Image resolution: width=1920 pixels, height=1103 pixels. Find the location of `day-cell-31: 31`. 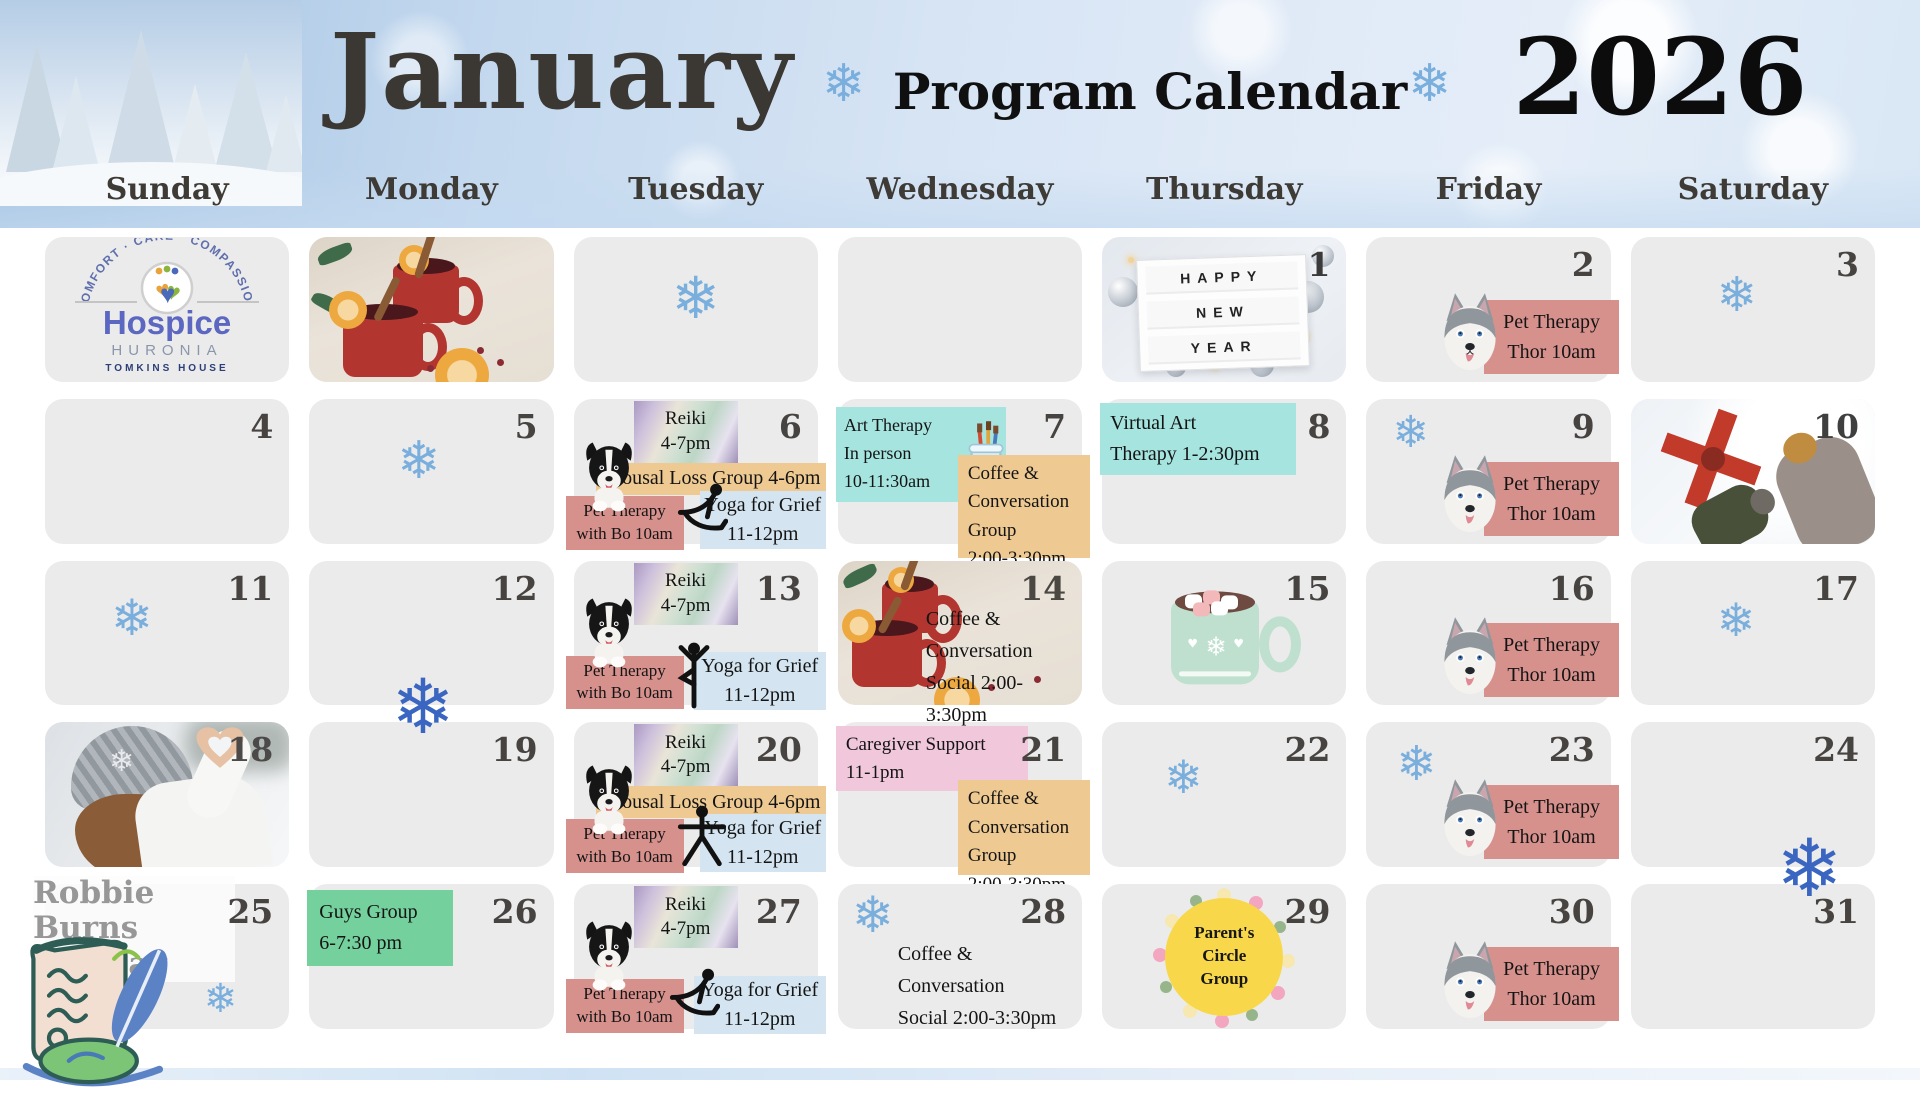

day-cell-31: 31 is located at coordinates (1752, 956).